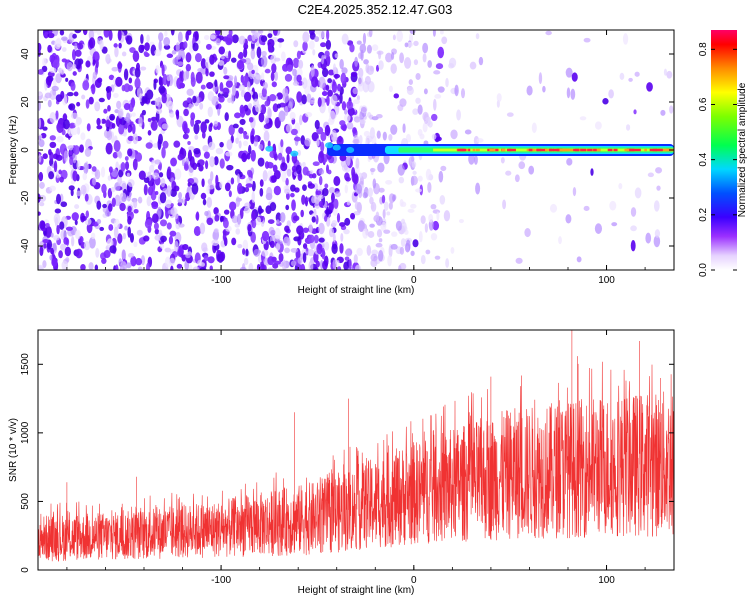 Image resolution: width=750 pixels, height=600 pixels. Describe the element at coordinates (414, 580) in the screenshot. I see `snr-x-tick-label: 0` at that location.